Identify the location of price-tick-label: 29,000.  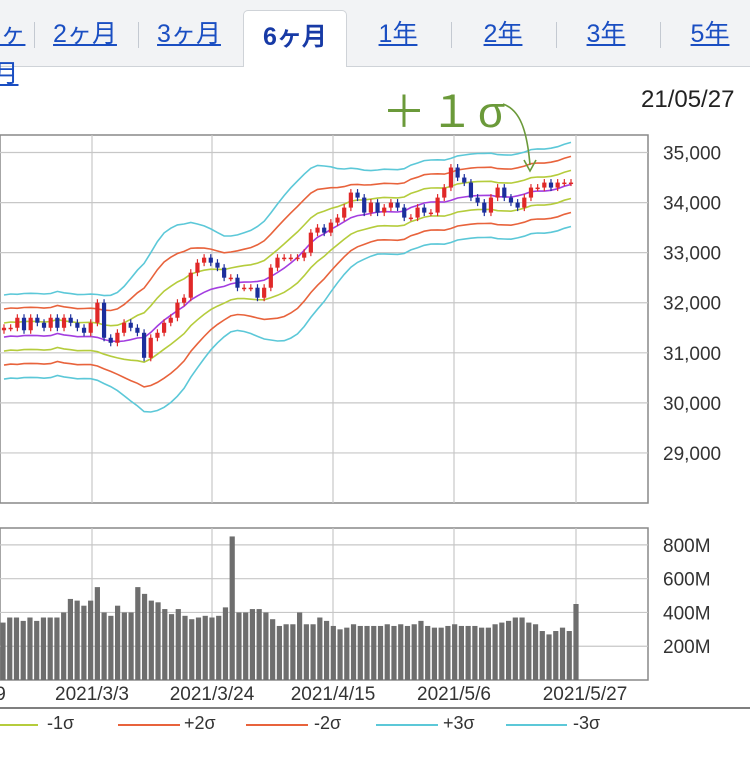
(692, 454).